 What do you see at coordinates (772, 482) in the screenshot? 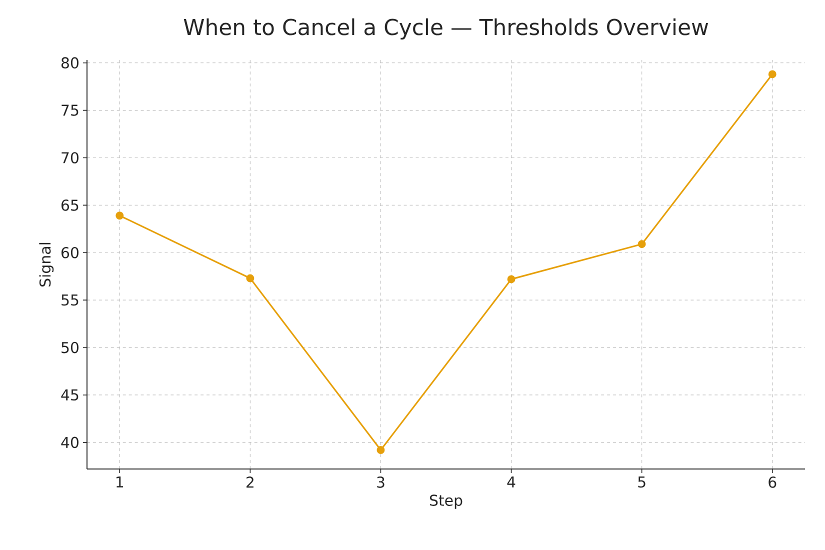
I see `x-tick-label: 6` at bounding box center [772, 482].